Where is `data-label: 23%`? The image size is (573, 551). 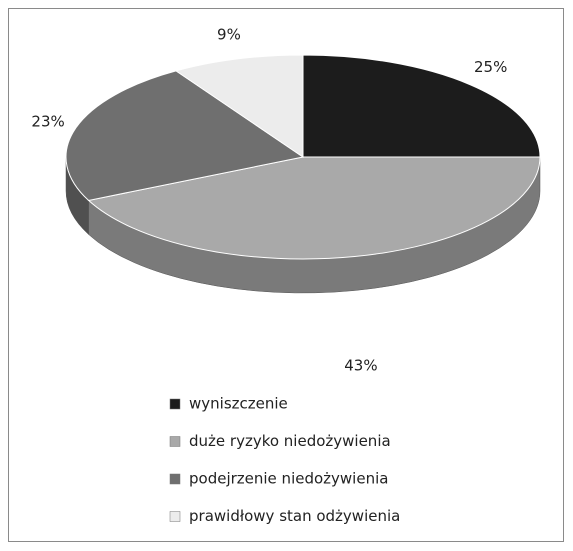 data-label: 23% is located at coordinates (47, 121).